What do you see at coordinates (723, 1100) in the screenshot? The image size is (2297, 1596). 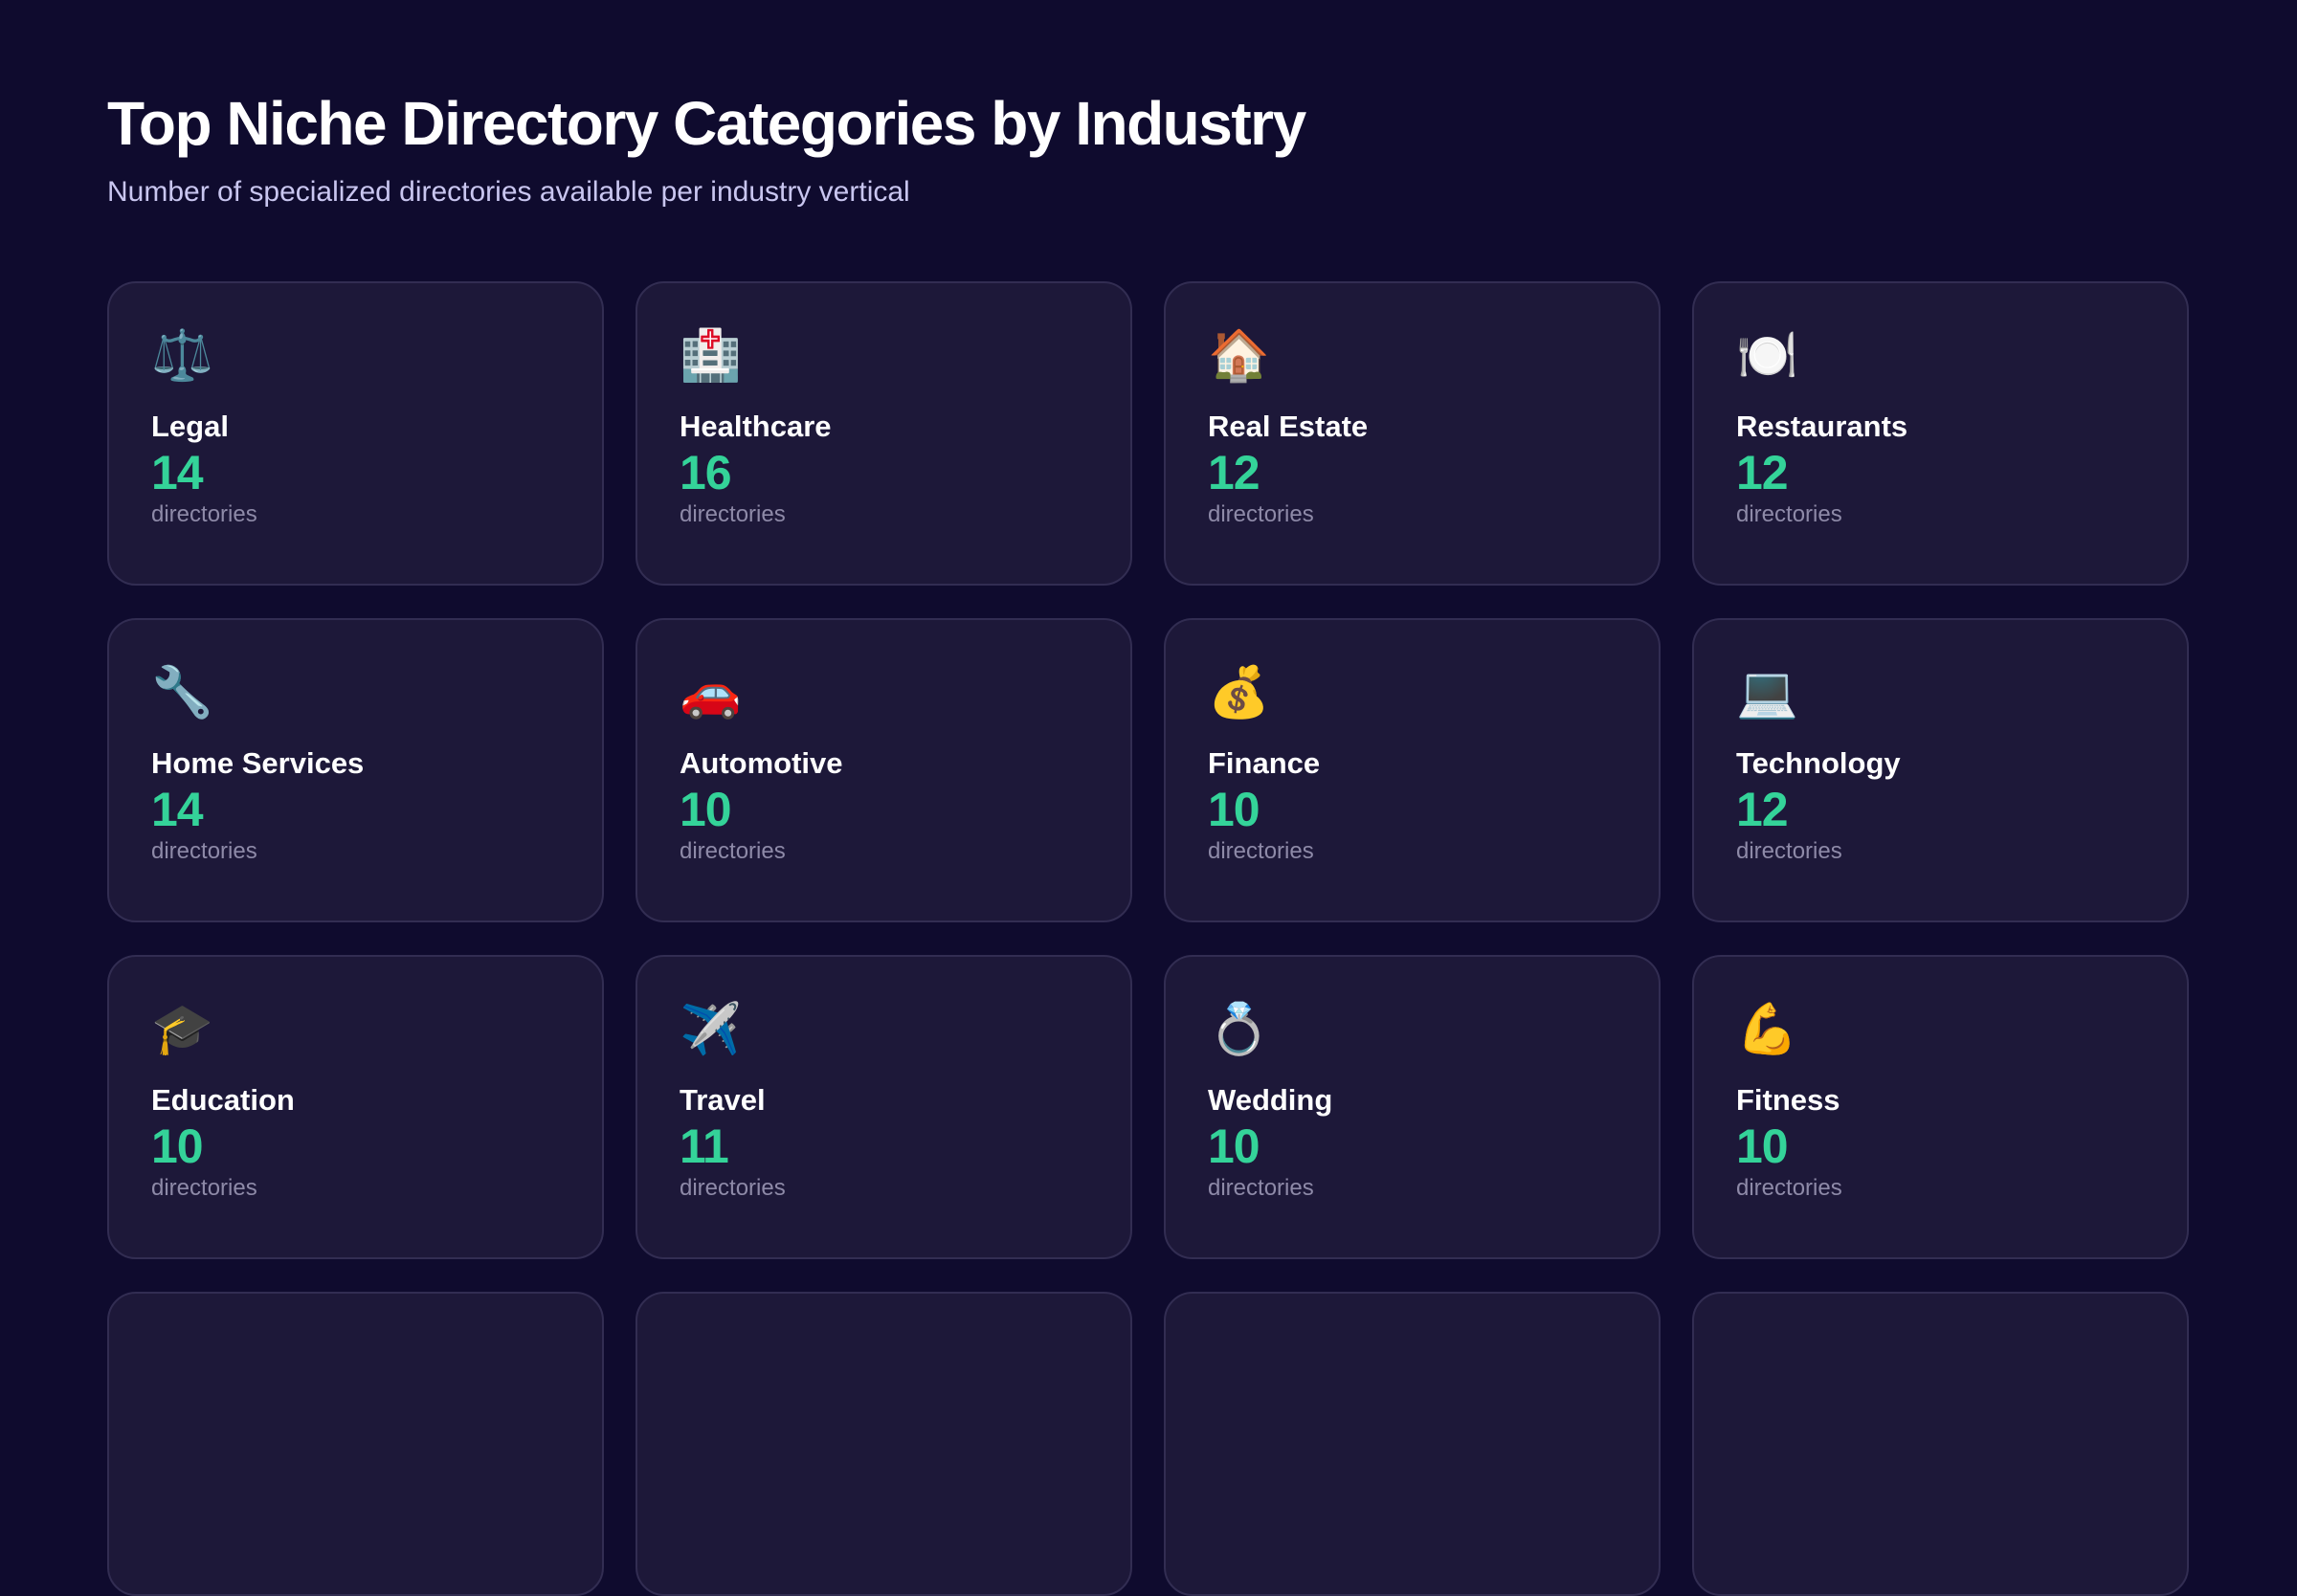 I see `category-name: Travel` at bounding box center [723, 1100].